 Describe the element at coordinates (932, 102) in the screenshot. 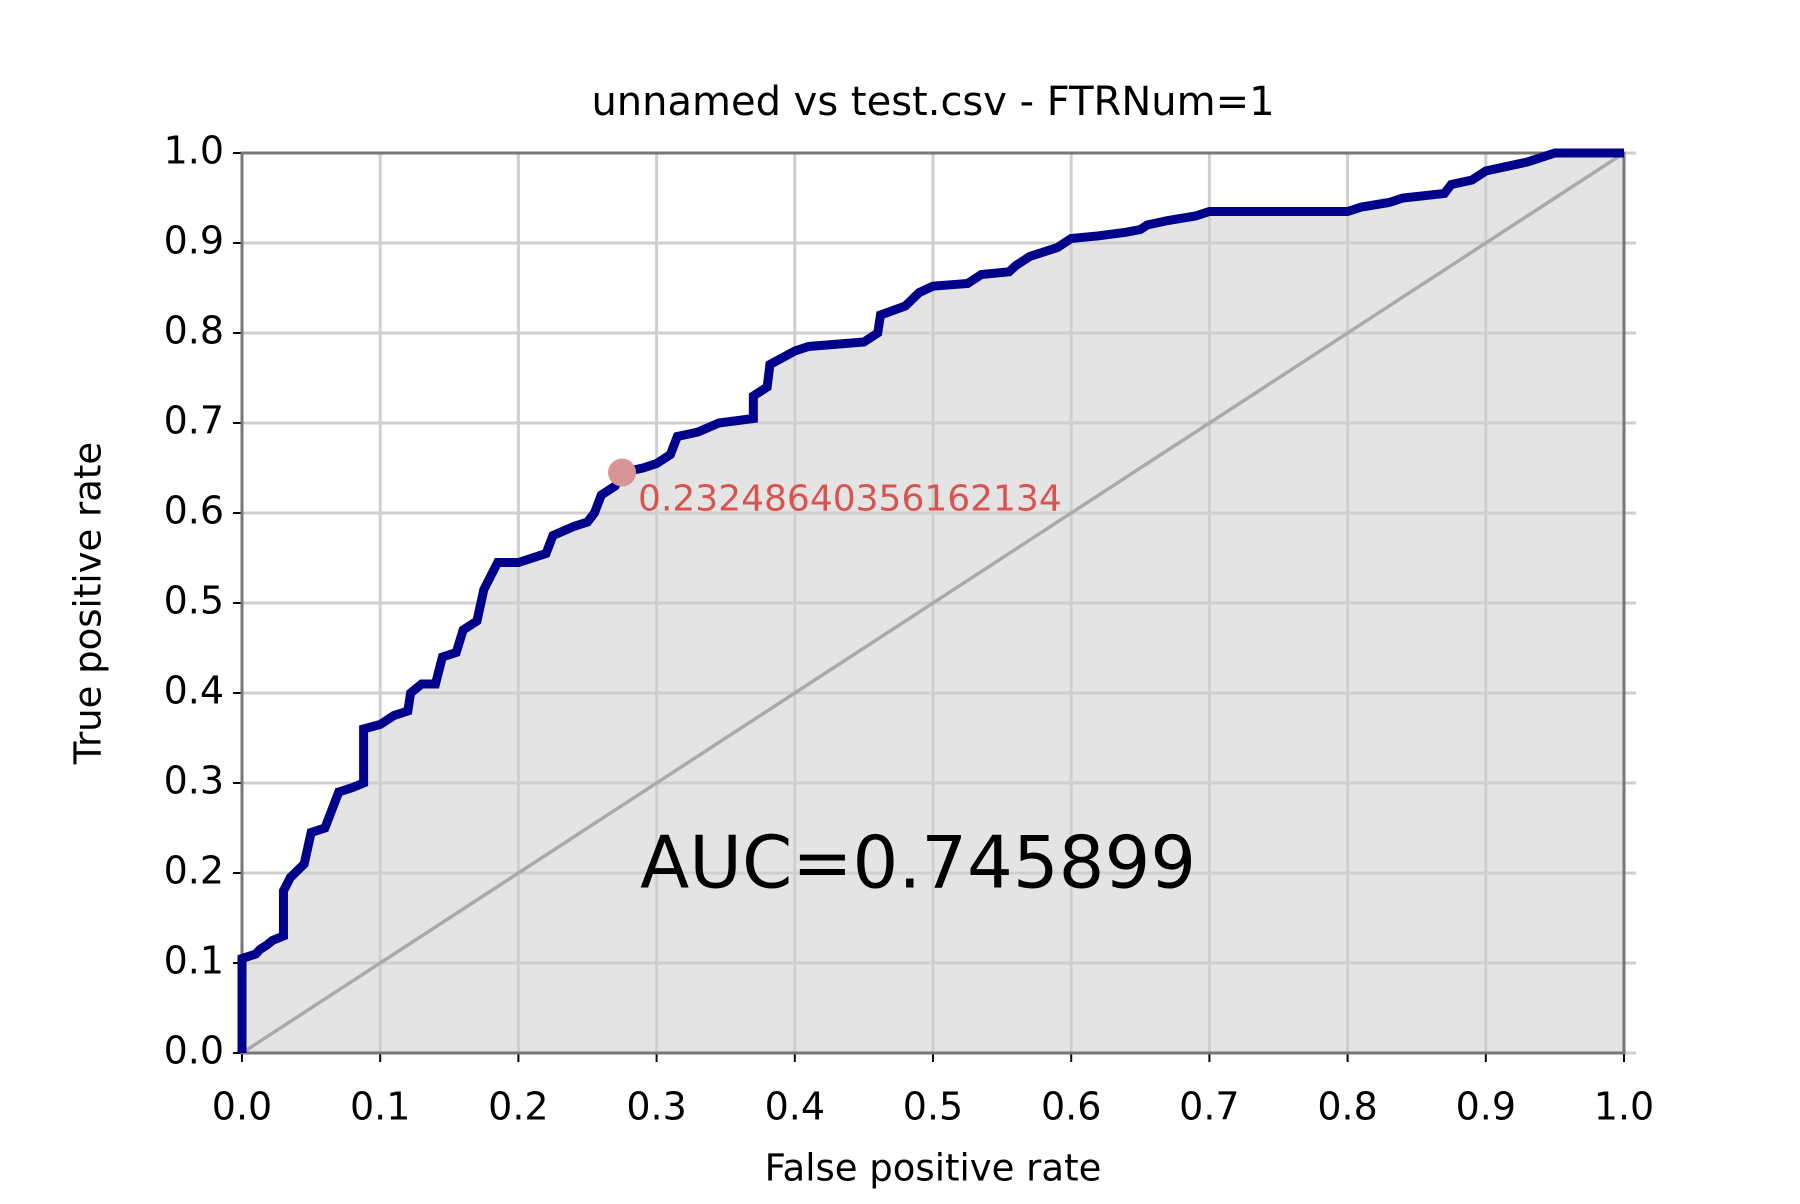

I see `chart-title: unnamed vs test.csv - FTRNum=1` at that location.